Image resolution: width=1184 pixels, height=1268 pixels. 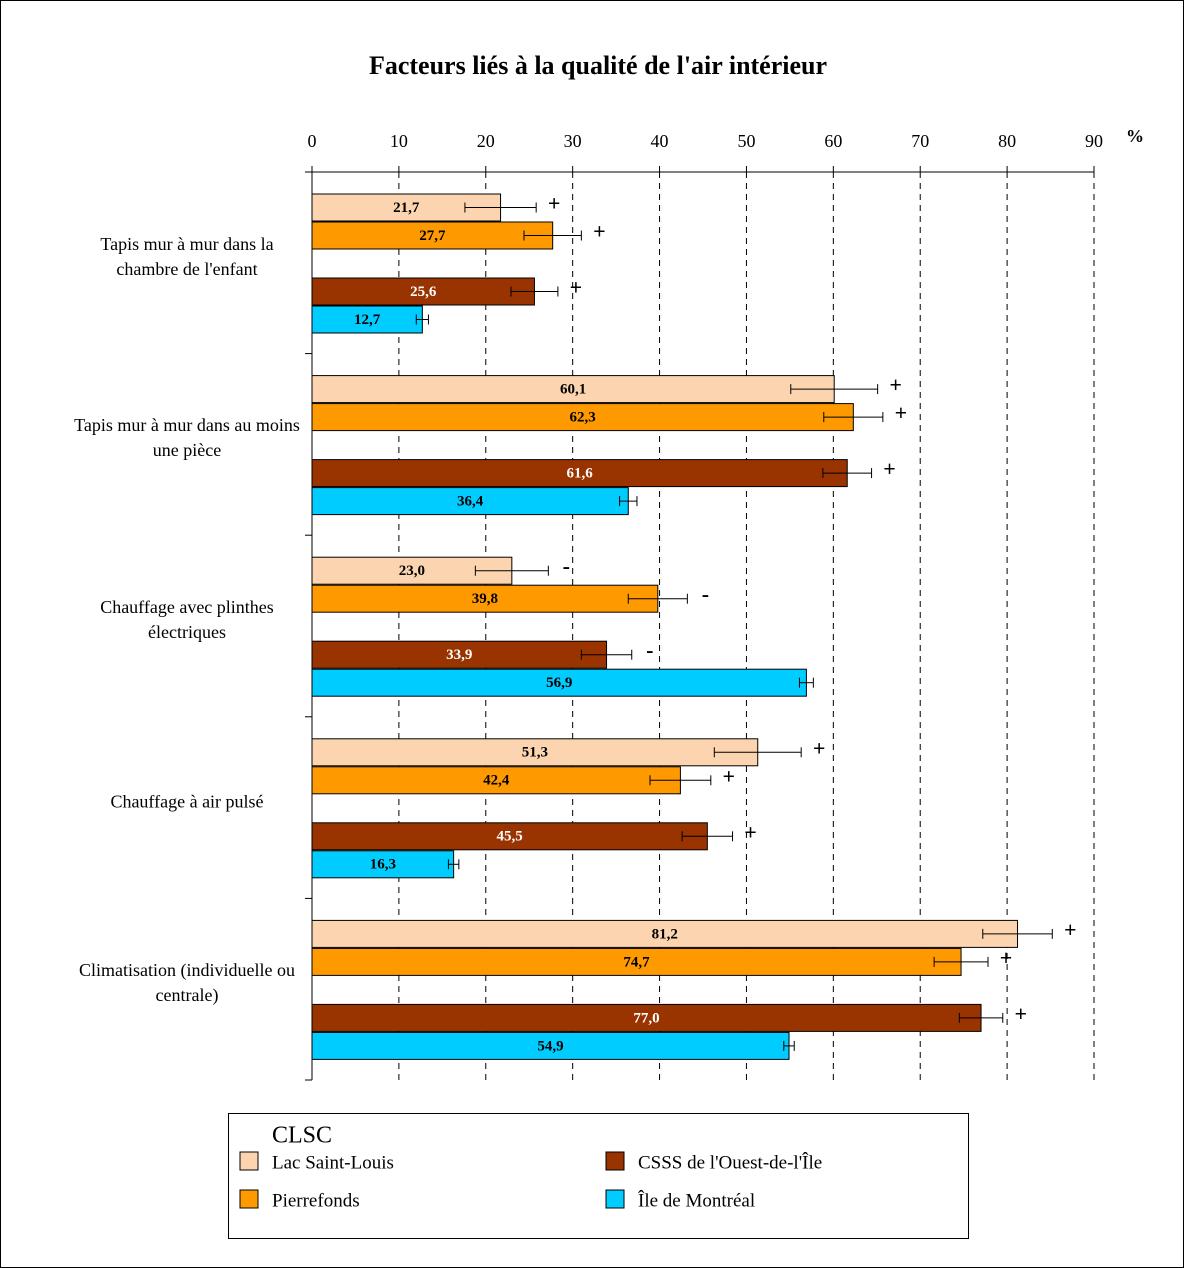 I want to click on category-label: Tapis mur à mur dans au moins une pièce, so click(x=187, y=438).